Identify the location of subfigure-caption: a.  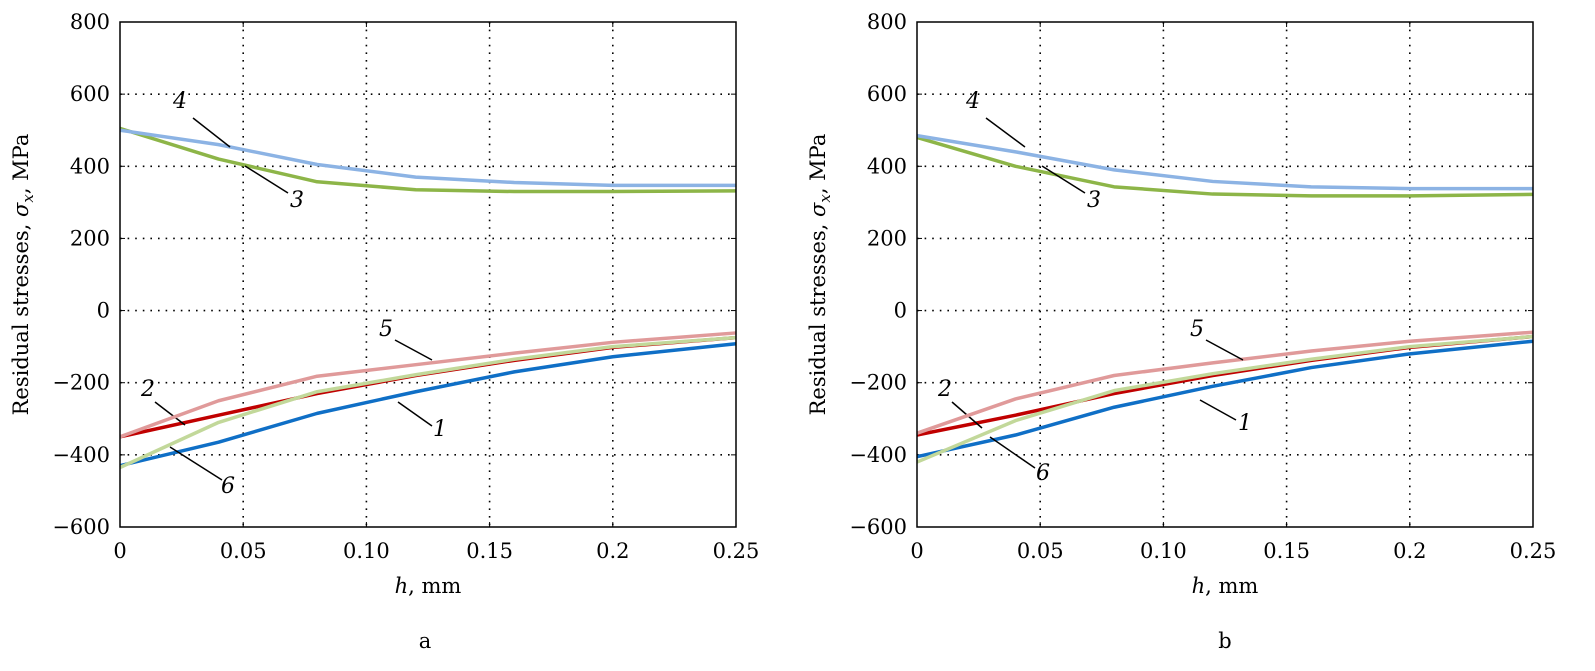
(425, 641).